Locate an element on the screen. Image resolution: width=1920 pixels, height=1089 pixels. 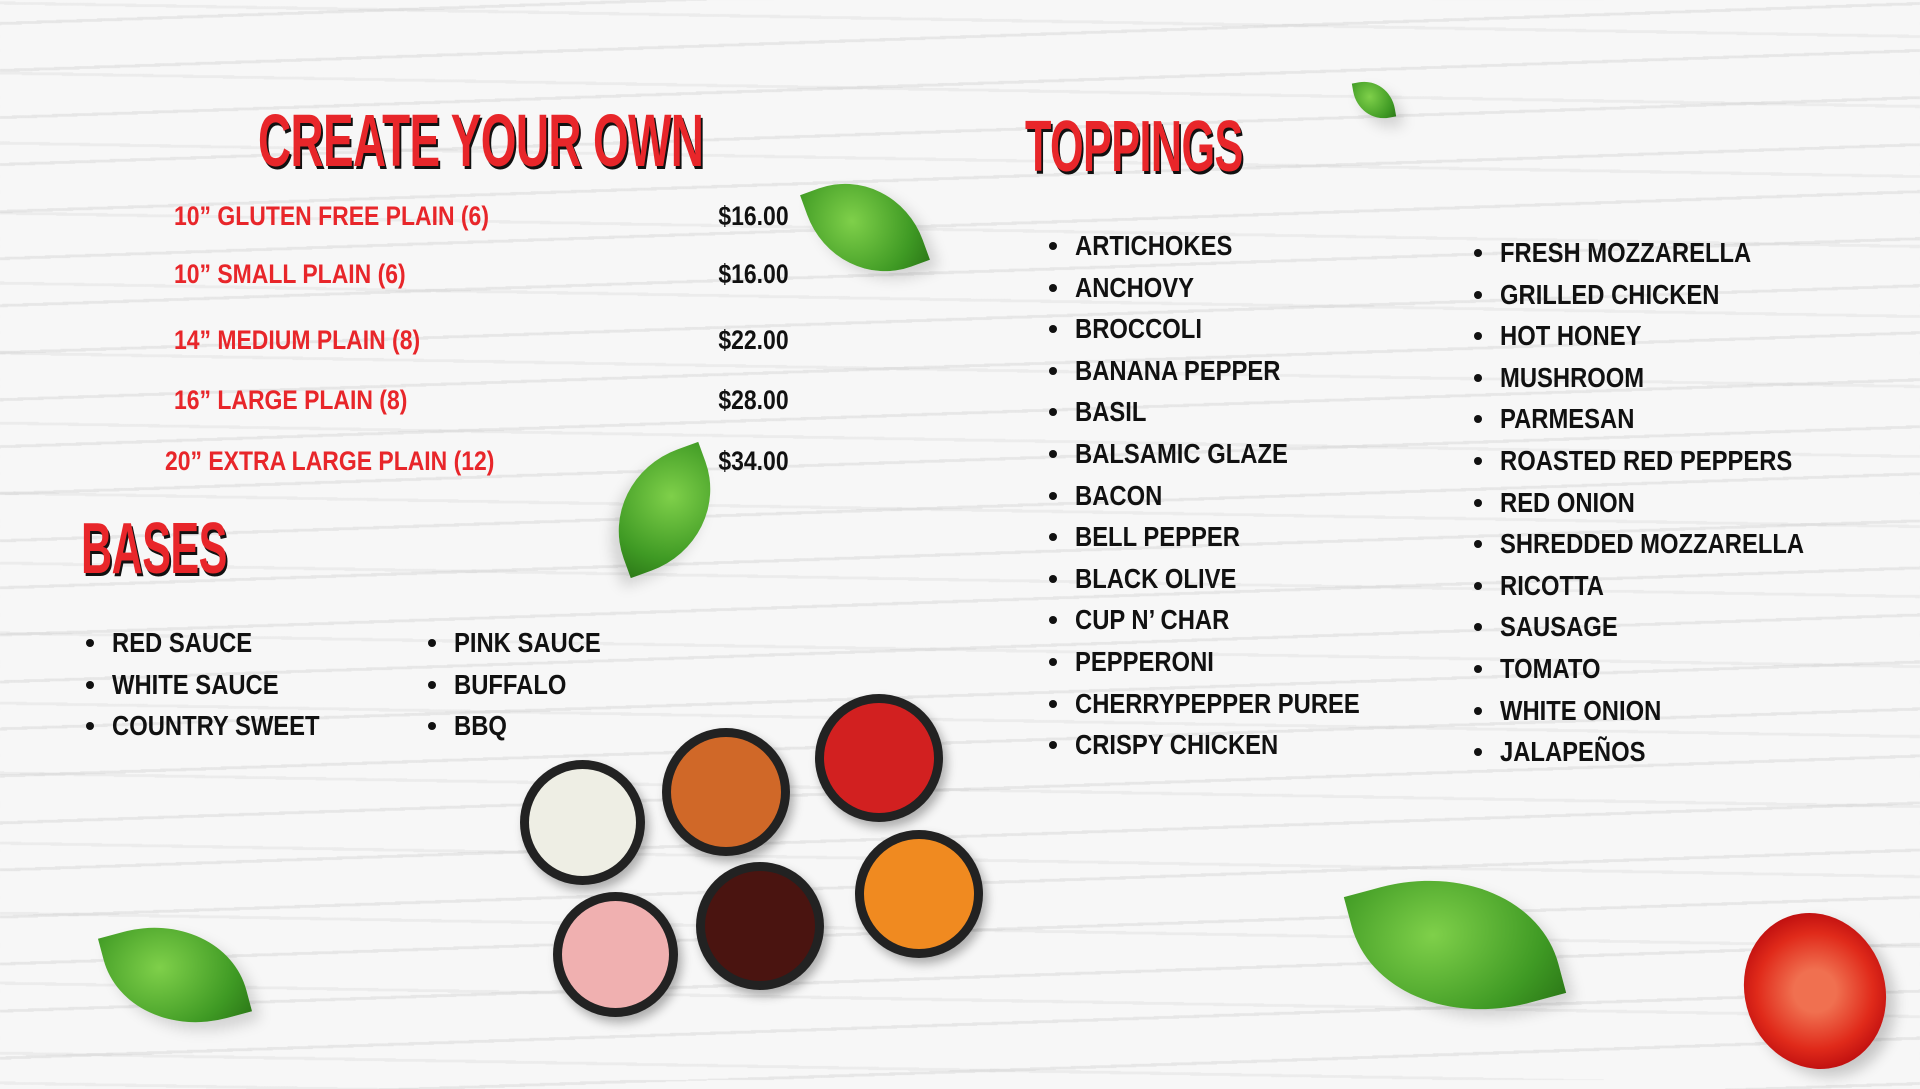
topping-item-label: SHREDDED MOZZARELLA is located at coordinates (1652, 544).